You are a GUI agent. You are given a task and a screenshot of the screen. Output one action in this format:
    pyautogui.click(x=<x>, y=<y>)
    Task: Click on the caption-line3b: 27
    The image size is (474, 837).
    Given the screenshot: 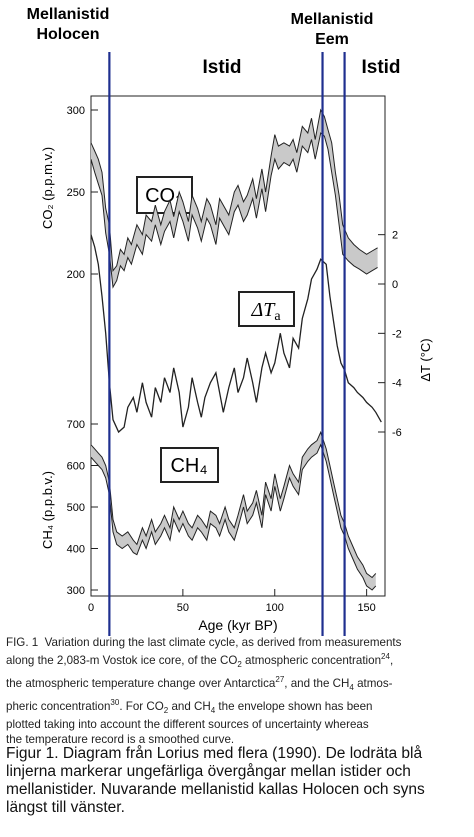 What is the action you would take?
    pyautogui.click(x=280, y=679)
    